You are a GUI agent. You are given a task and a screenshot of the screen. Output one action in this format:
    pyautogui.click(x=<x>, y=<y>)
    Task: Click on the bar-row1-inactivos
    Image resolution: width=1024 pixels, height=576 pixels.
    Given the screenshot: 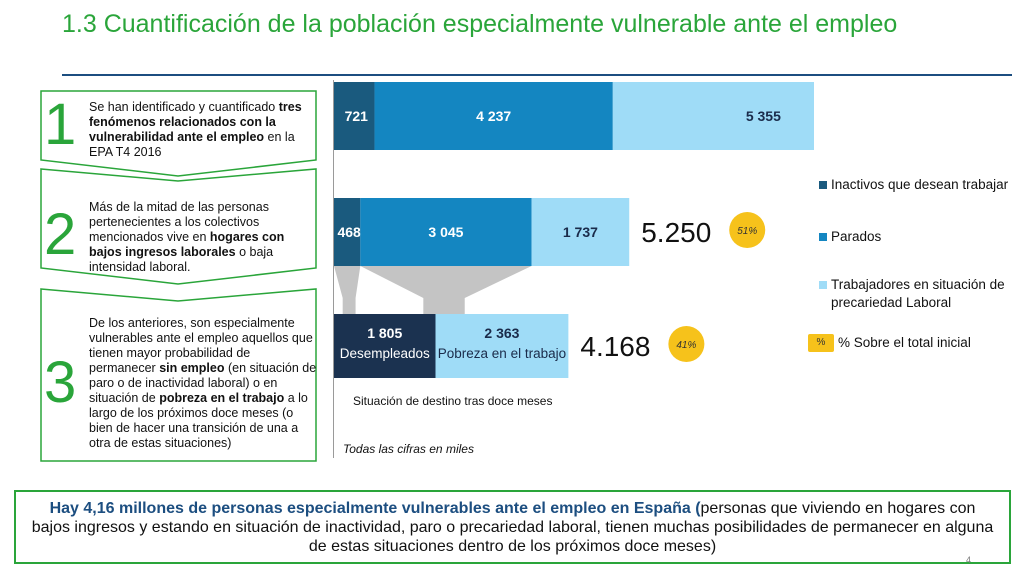 What is the action you would take?
    pyautogui.click(x=354, y=116)
    